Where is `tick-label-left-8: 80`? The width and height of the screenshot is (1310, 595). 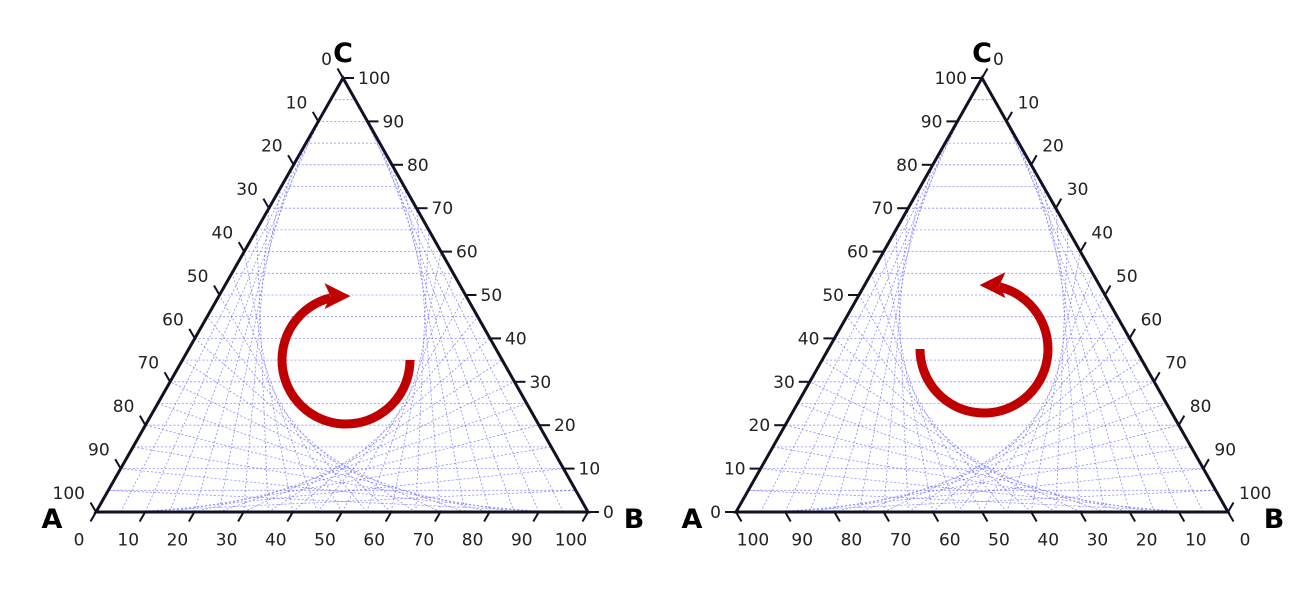 tick-label-left-8: 80 is located at coordinates (907, 166).